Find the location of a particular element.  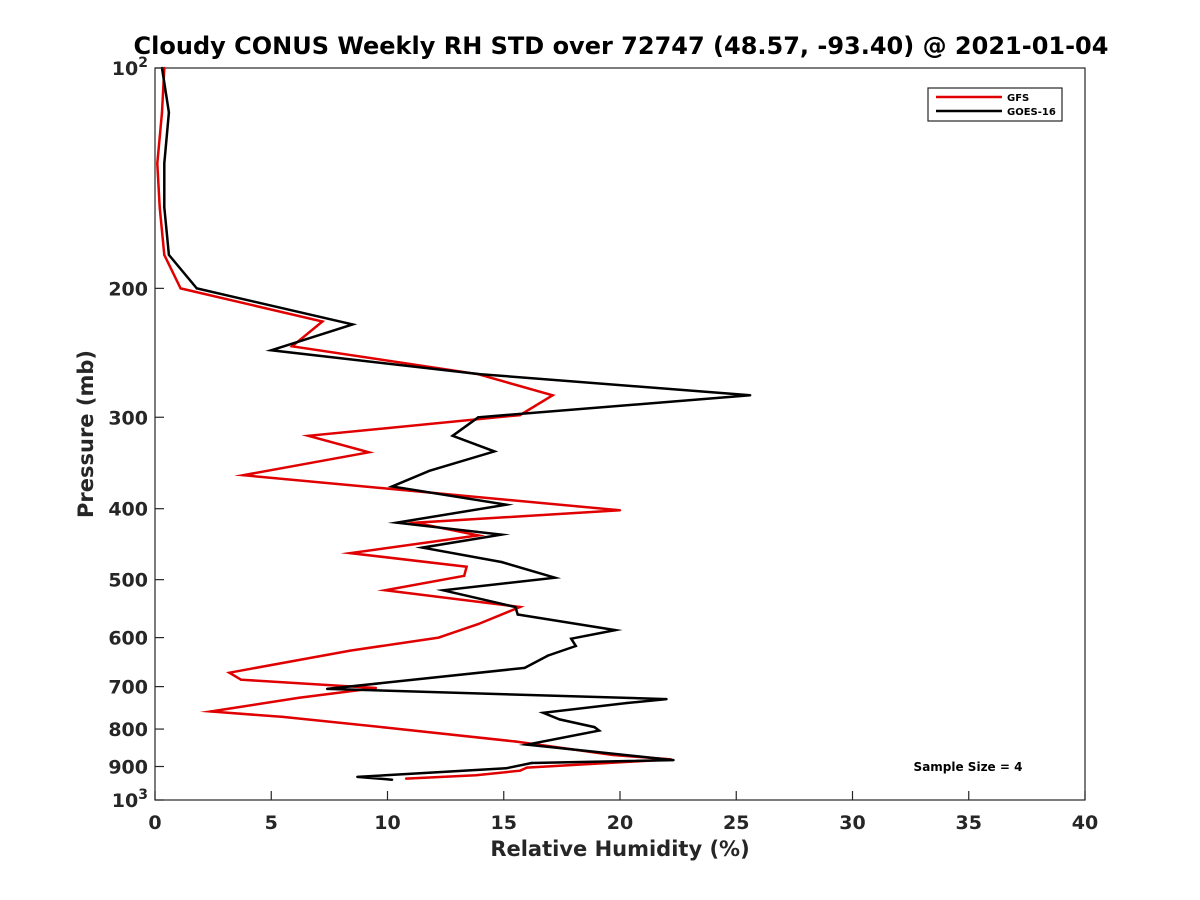

x-tick-label: 15 is located at coordinates (504, 823).